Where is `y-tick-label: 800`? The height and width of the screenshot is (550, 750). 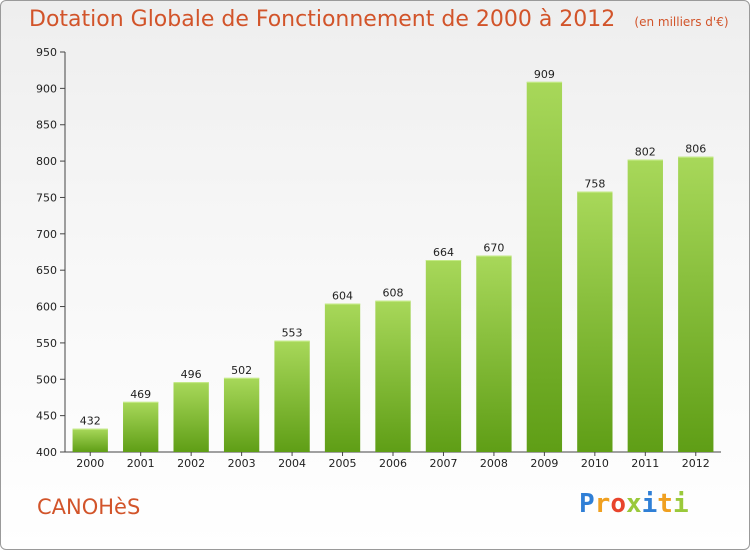
y-tick-label: 800 is located at coordinates (46, 161).